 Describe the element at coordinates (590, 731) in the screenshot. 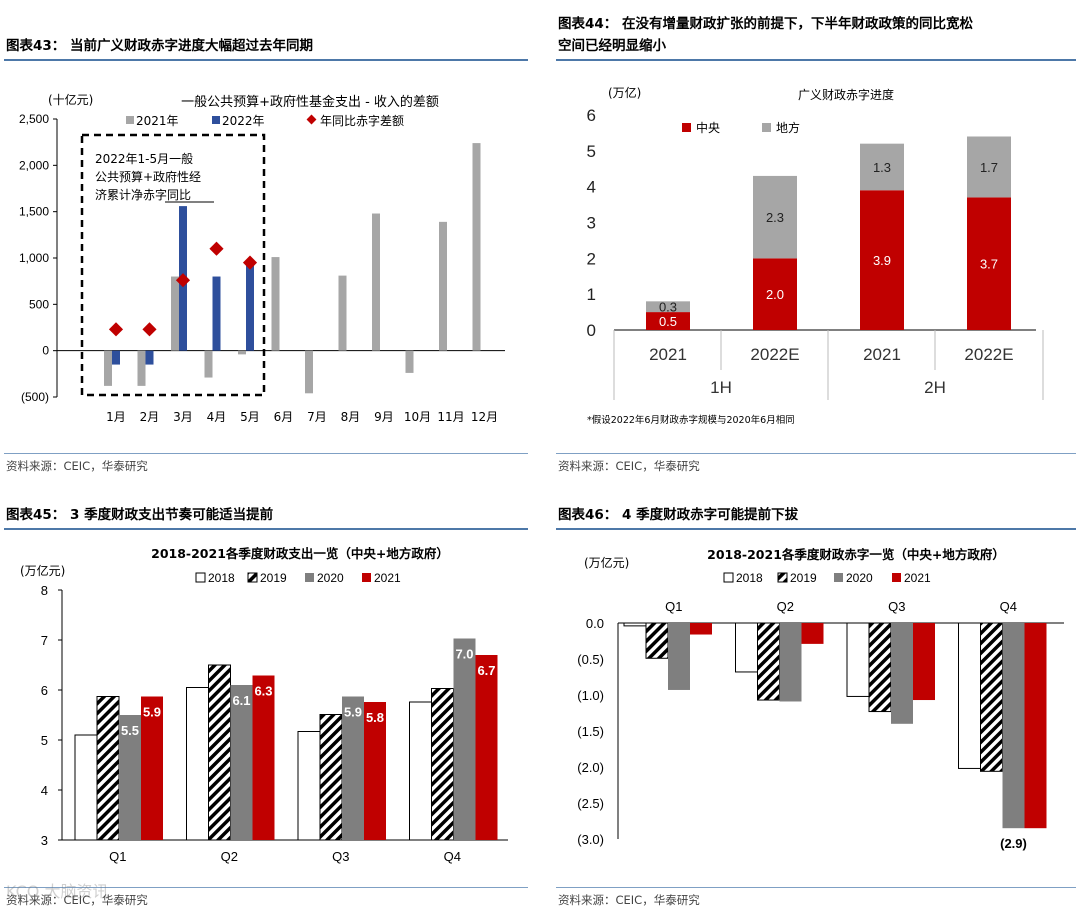

I see `y-tick-label: (1.5)` at that location.